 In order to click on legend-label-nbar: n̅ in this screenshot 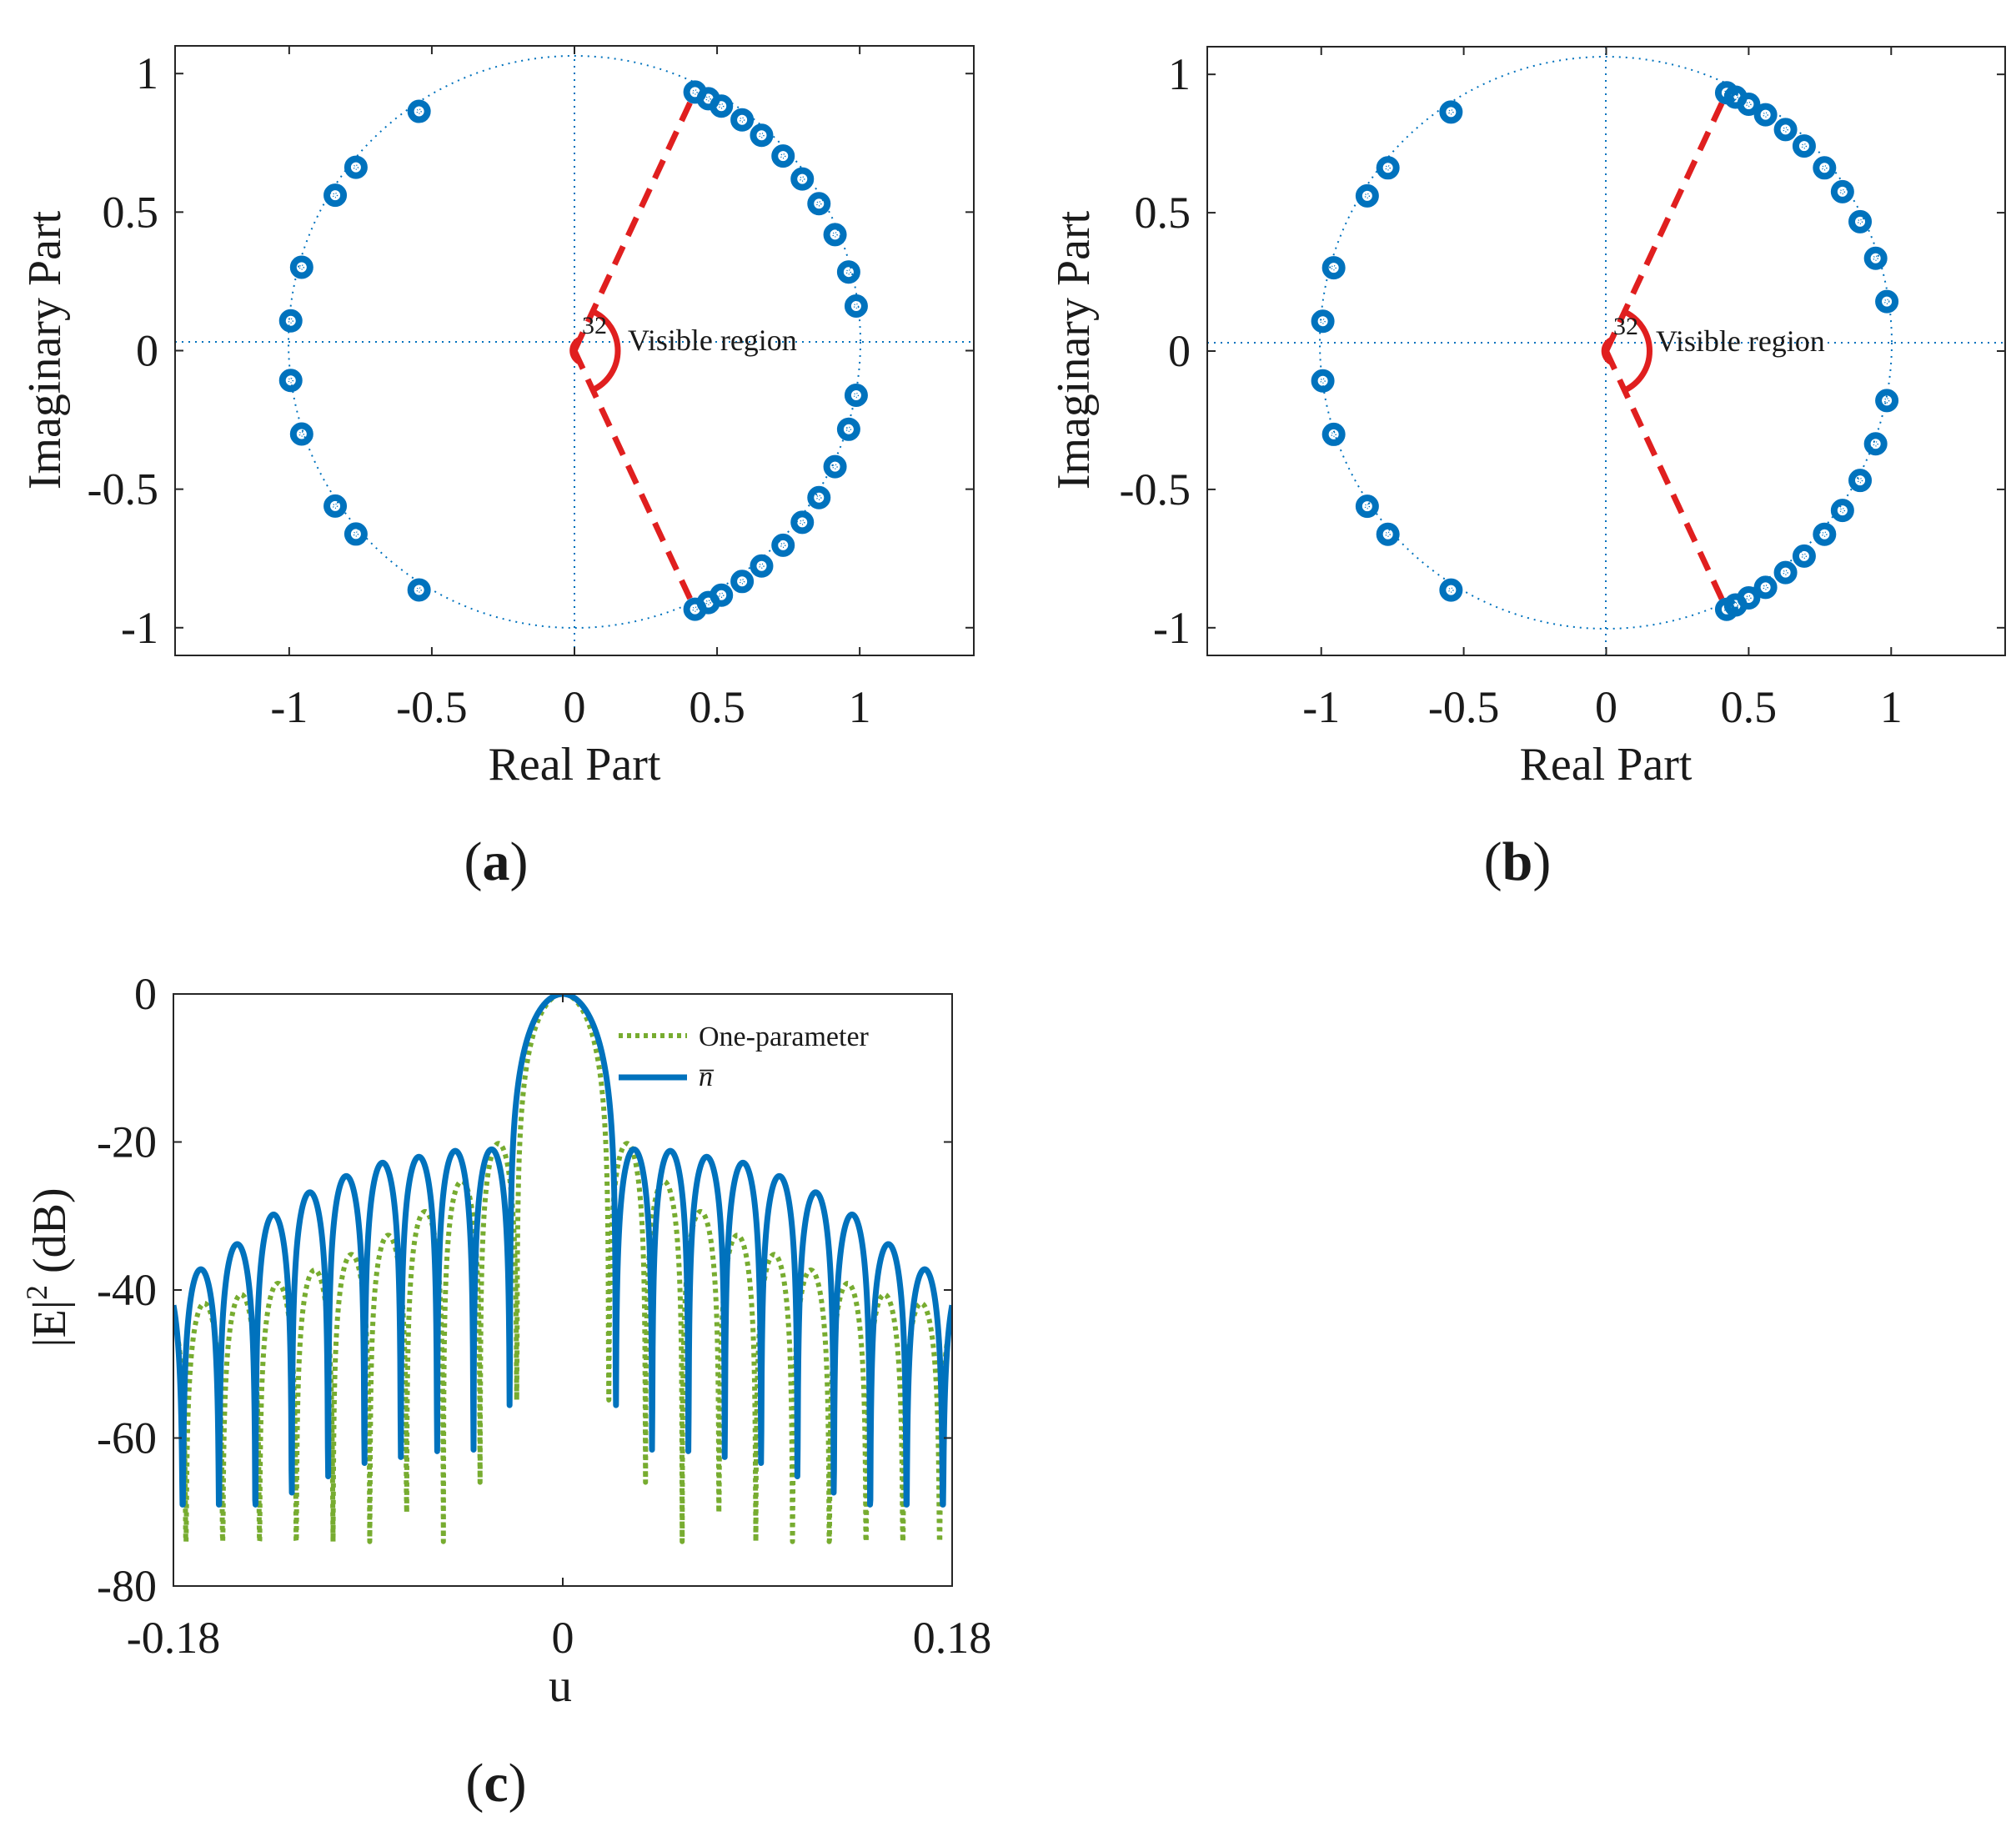, I will do `click(707, 1077)`.